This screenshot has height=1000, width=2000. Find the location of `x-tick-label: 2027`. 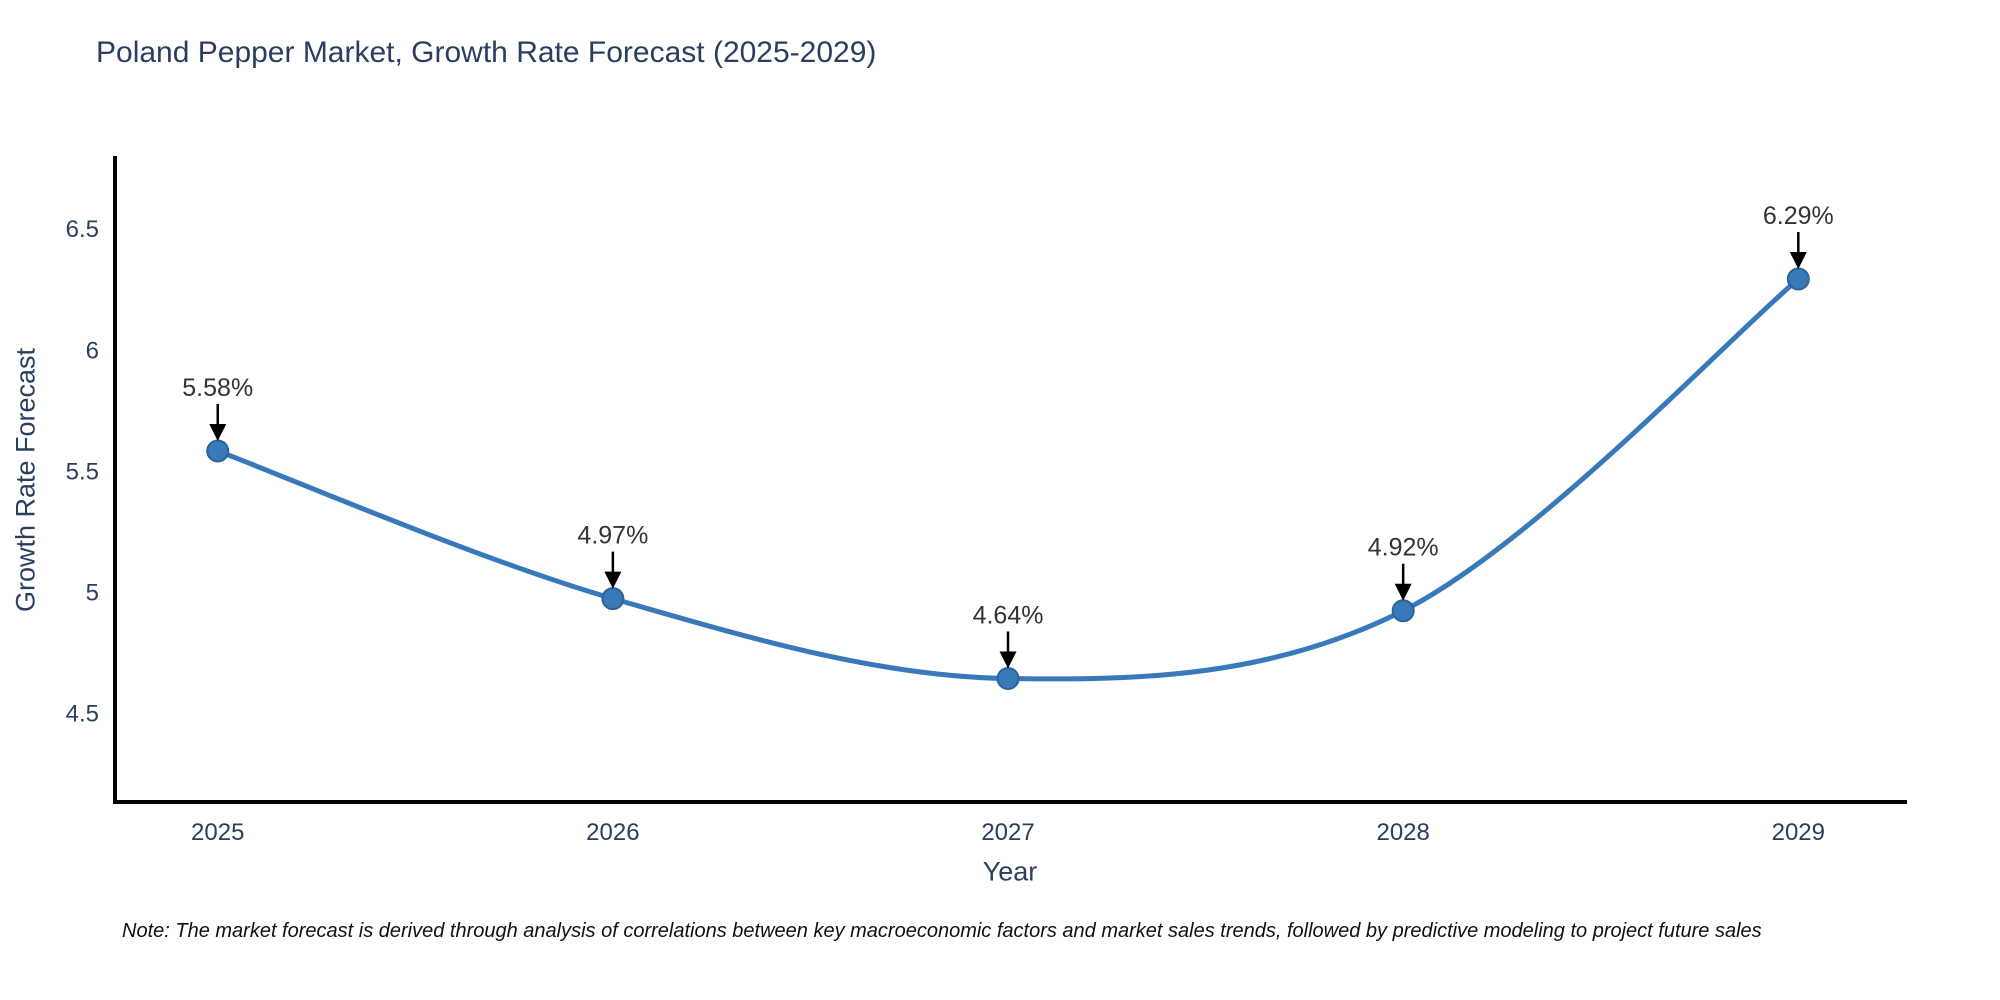

x-tick-label: 2027 is located at coordinates (1007, 832).